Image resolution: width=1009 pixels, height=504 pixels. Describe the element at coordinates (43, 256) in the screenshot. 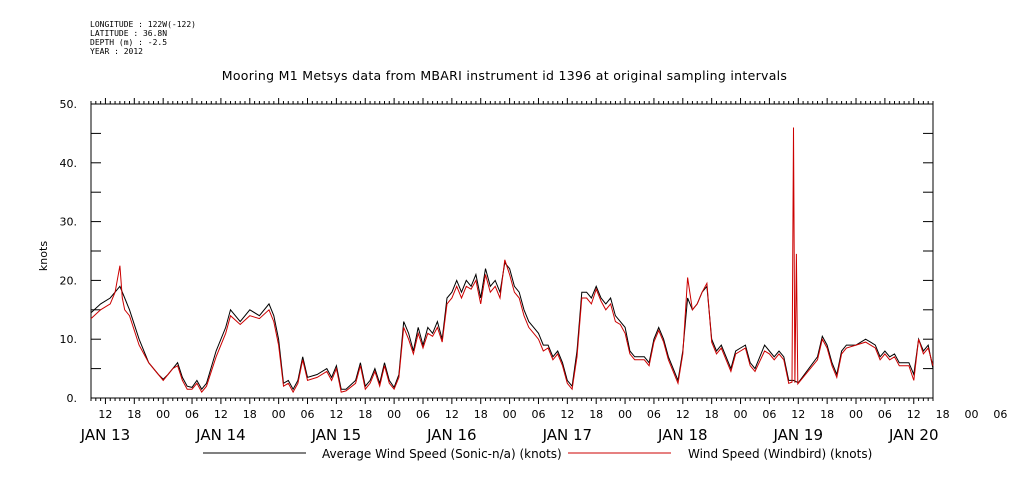

I see `y-axis-label: knots` at that location.